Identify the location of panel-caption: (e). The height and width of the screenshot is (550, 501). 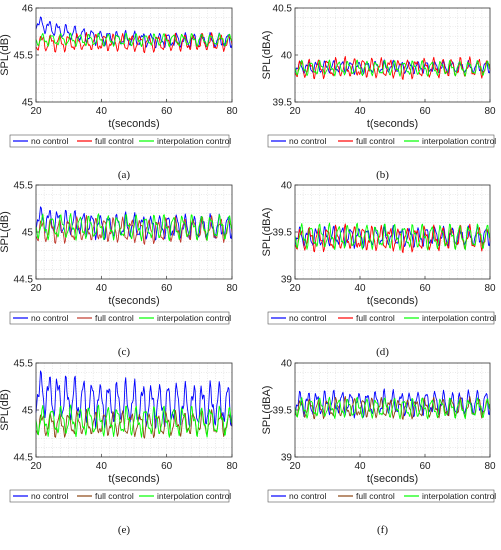
(124, 530).